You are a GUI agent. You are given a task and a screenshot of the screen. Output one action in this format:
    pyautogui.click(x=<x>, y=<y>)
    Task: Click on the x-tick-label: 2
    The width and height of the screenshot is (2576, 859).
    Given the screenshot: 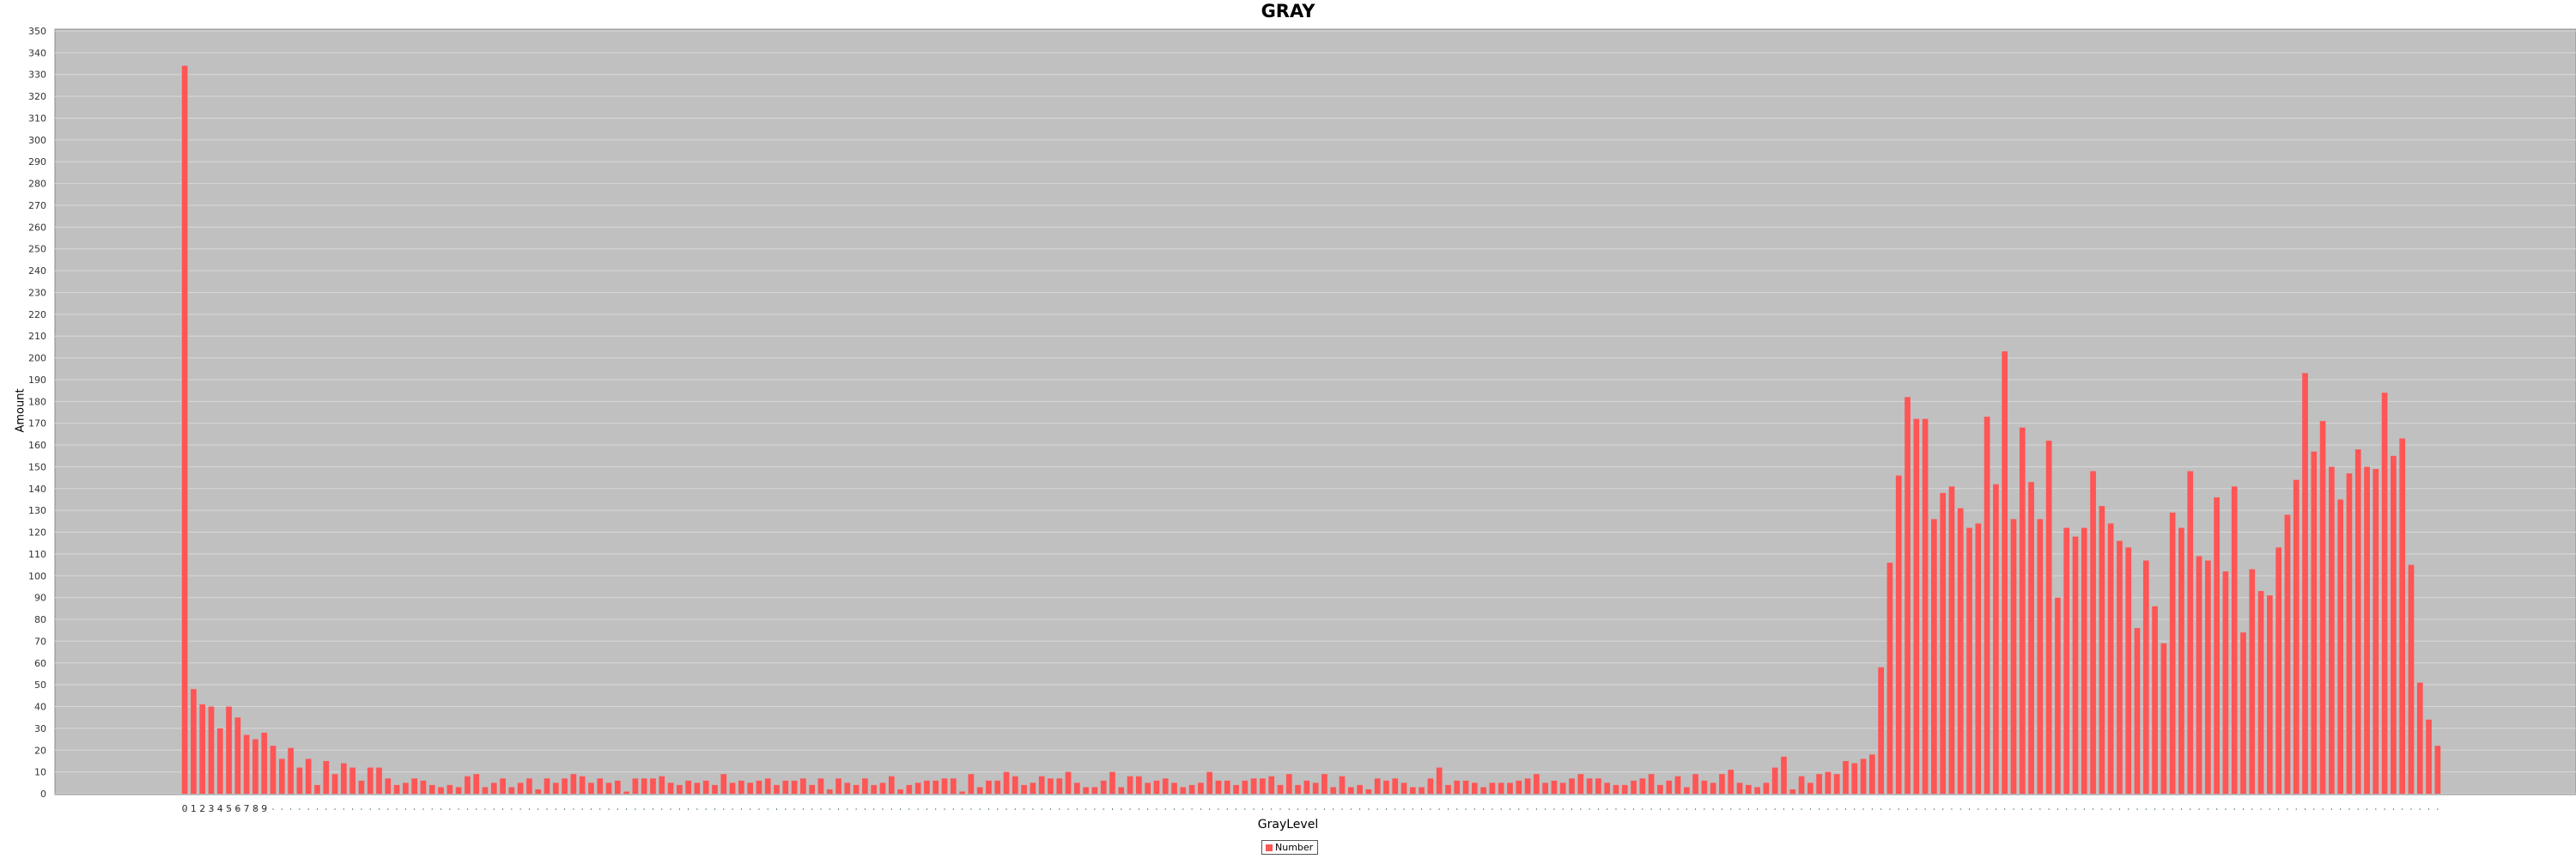 What is the action you would take?
    pyautogui.click(x=202, y=809)
    